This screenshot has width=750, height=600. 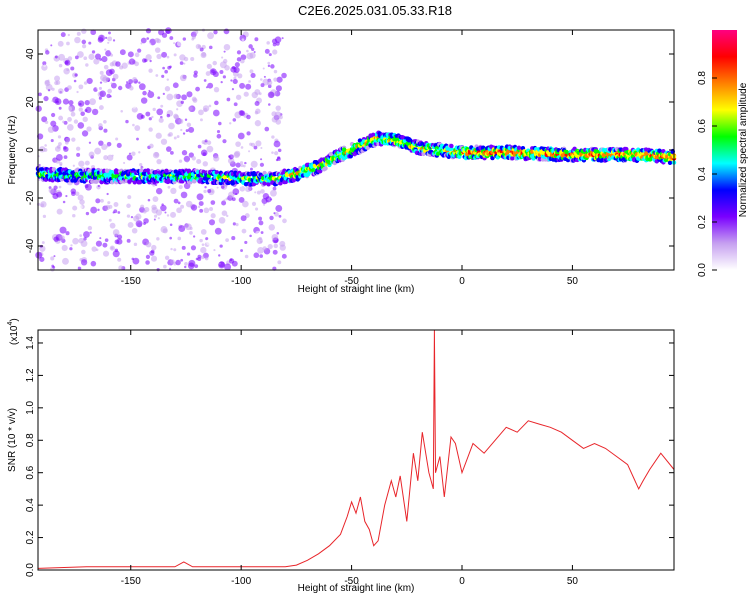 What do you see at coordinates (702, 270) in the screenshot?
I see `colorbar-tick-label: 0.0` at bounding box center [702, 270].